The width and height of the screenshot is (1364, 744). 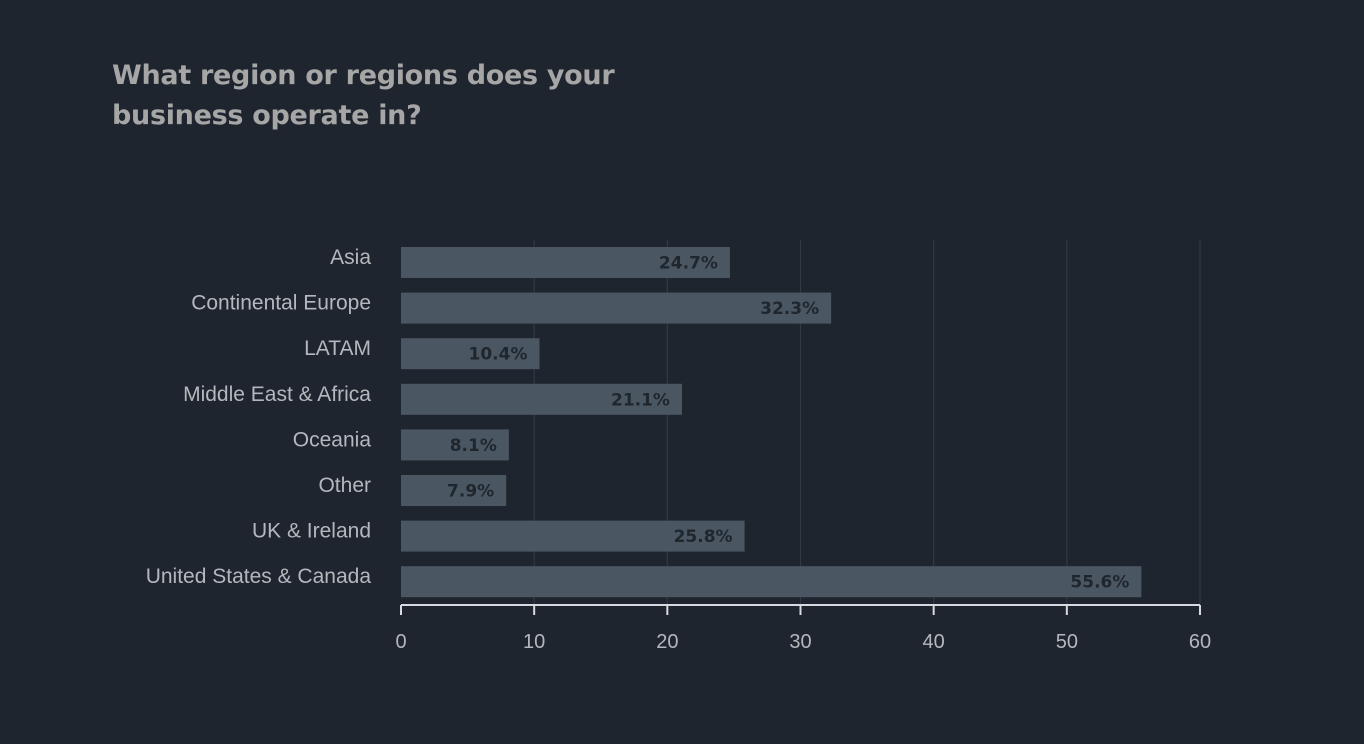 What do you see at coordinates (277, 394) in the screenshot?
I see `category-label: Middle East & Africa` at bounding box center [277, 394].